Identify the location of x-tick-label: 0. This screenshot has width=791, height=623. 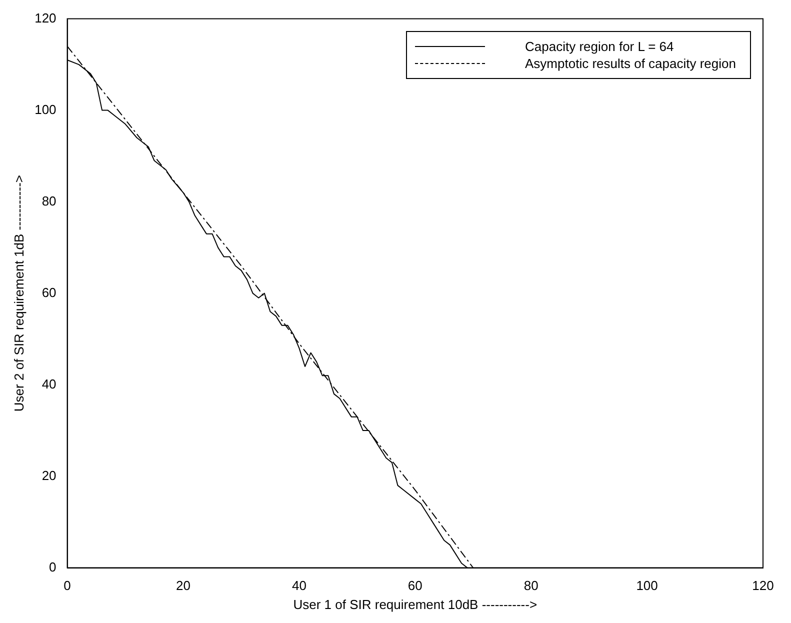
(67, 586).